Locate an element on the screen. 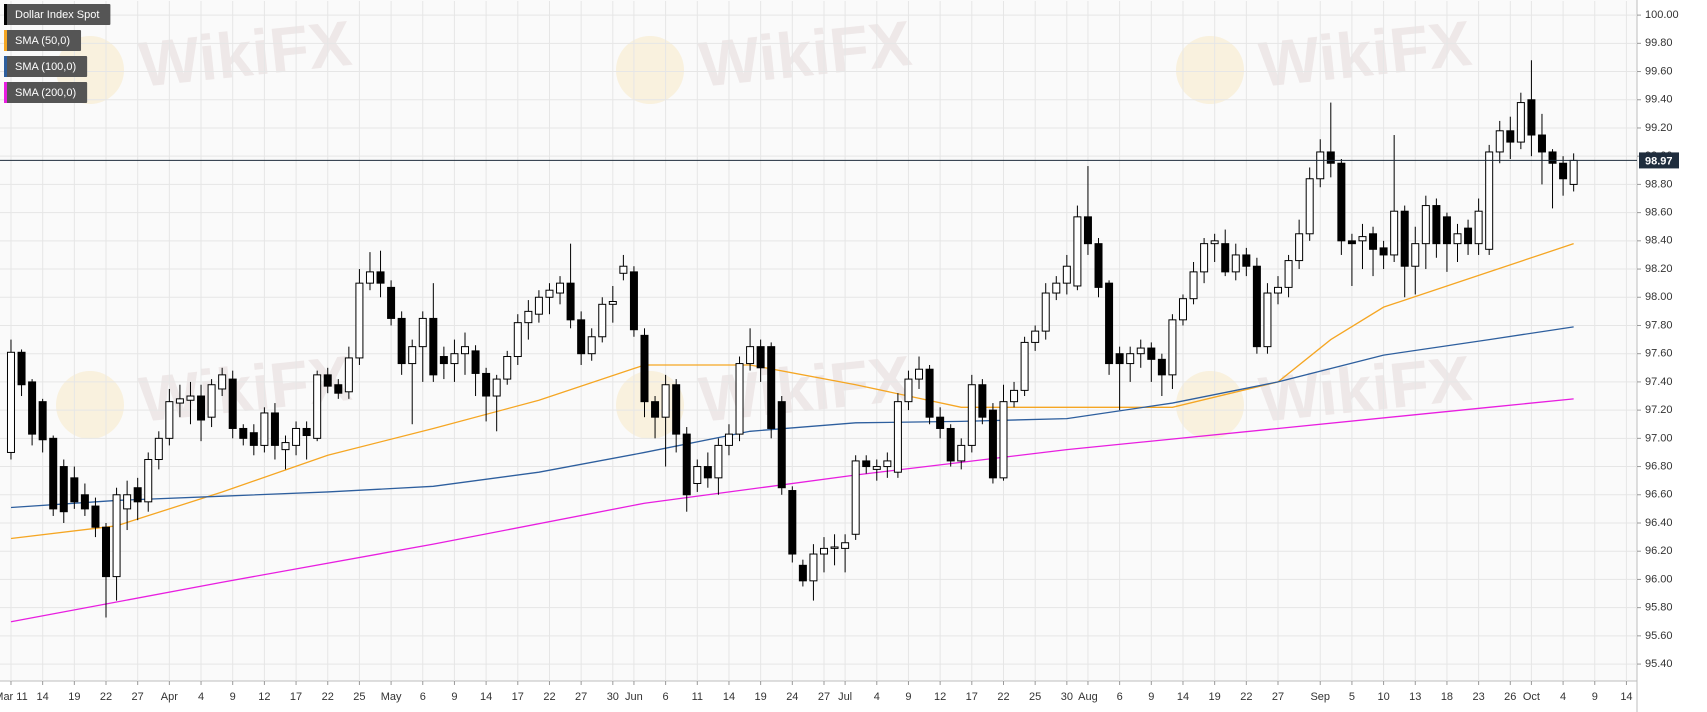  x-tick-label: 6 is located at coordinates (1120, 697).